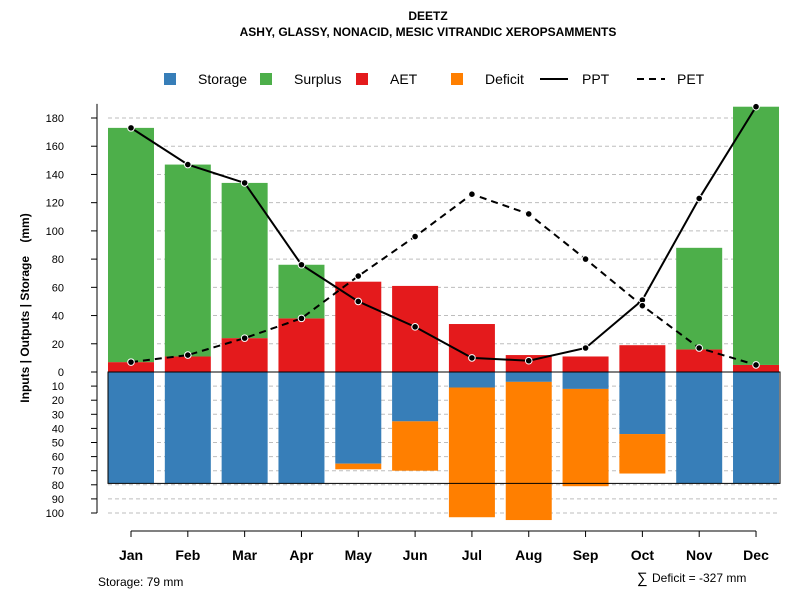  Describe the element at coordinates (58, 458) in the screenshot. I see `y-tick-label-bottom-60: 60` at that location.